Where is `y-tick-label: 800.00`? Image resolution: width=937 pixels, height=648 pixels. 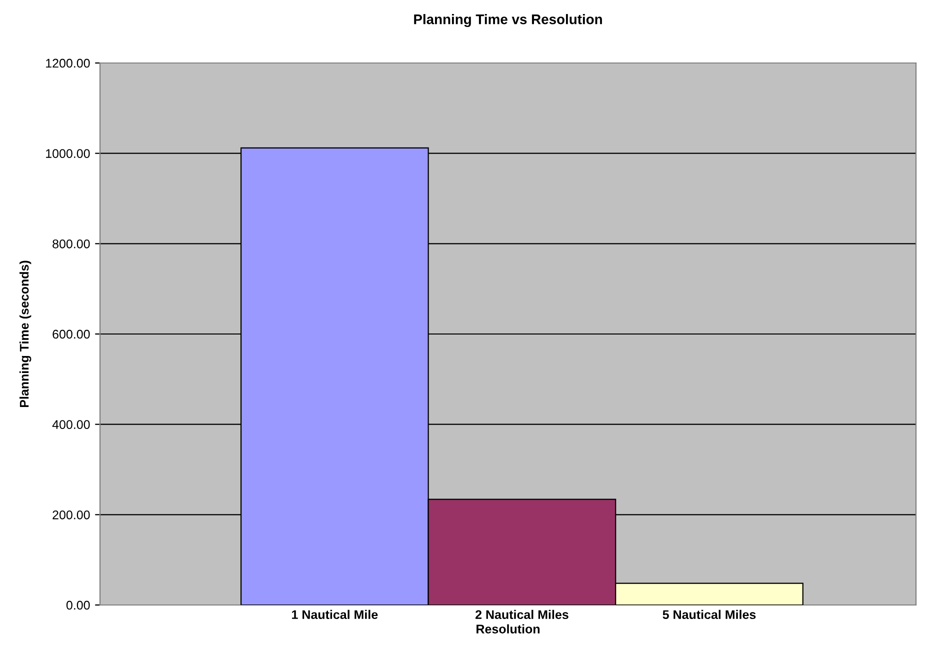 y-tick-label: 800.00 is located at coordinates (71, 243).